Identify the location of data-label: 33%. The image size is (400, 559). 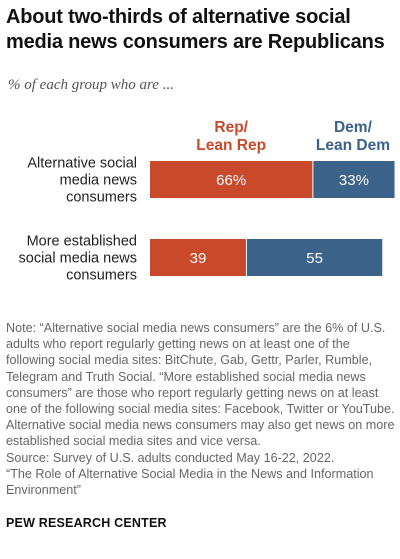
(354, 180).